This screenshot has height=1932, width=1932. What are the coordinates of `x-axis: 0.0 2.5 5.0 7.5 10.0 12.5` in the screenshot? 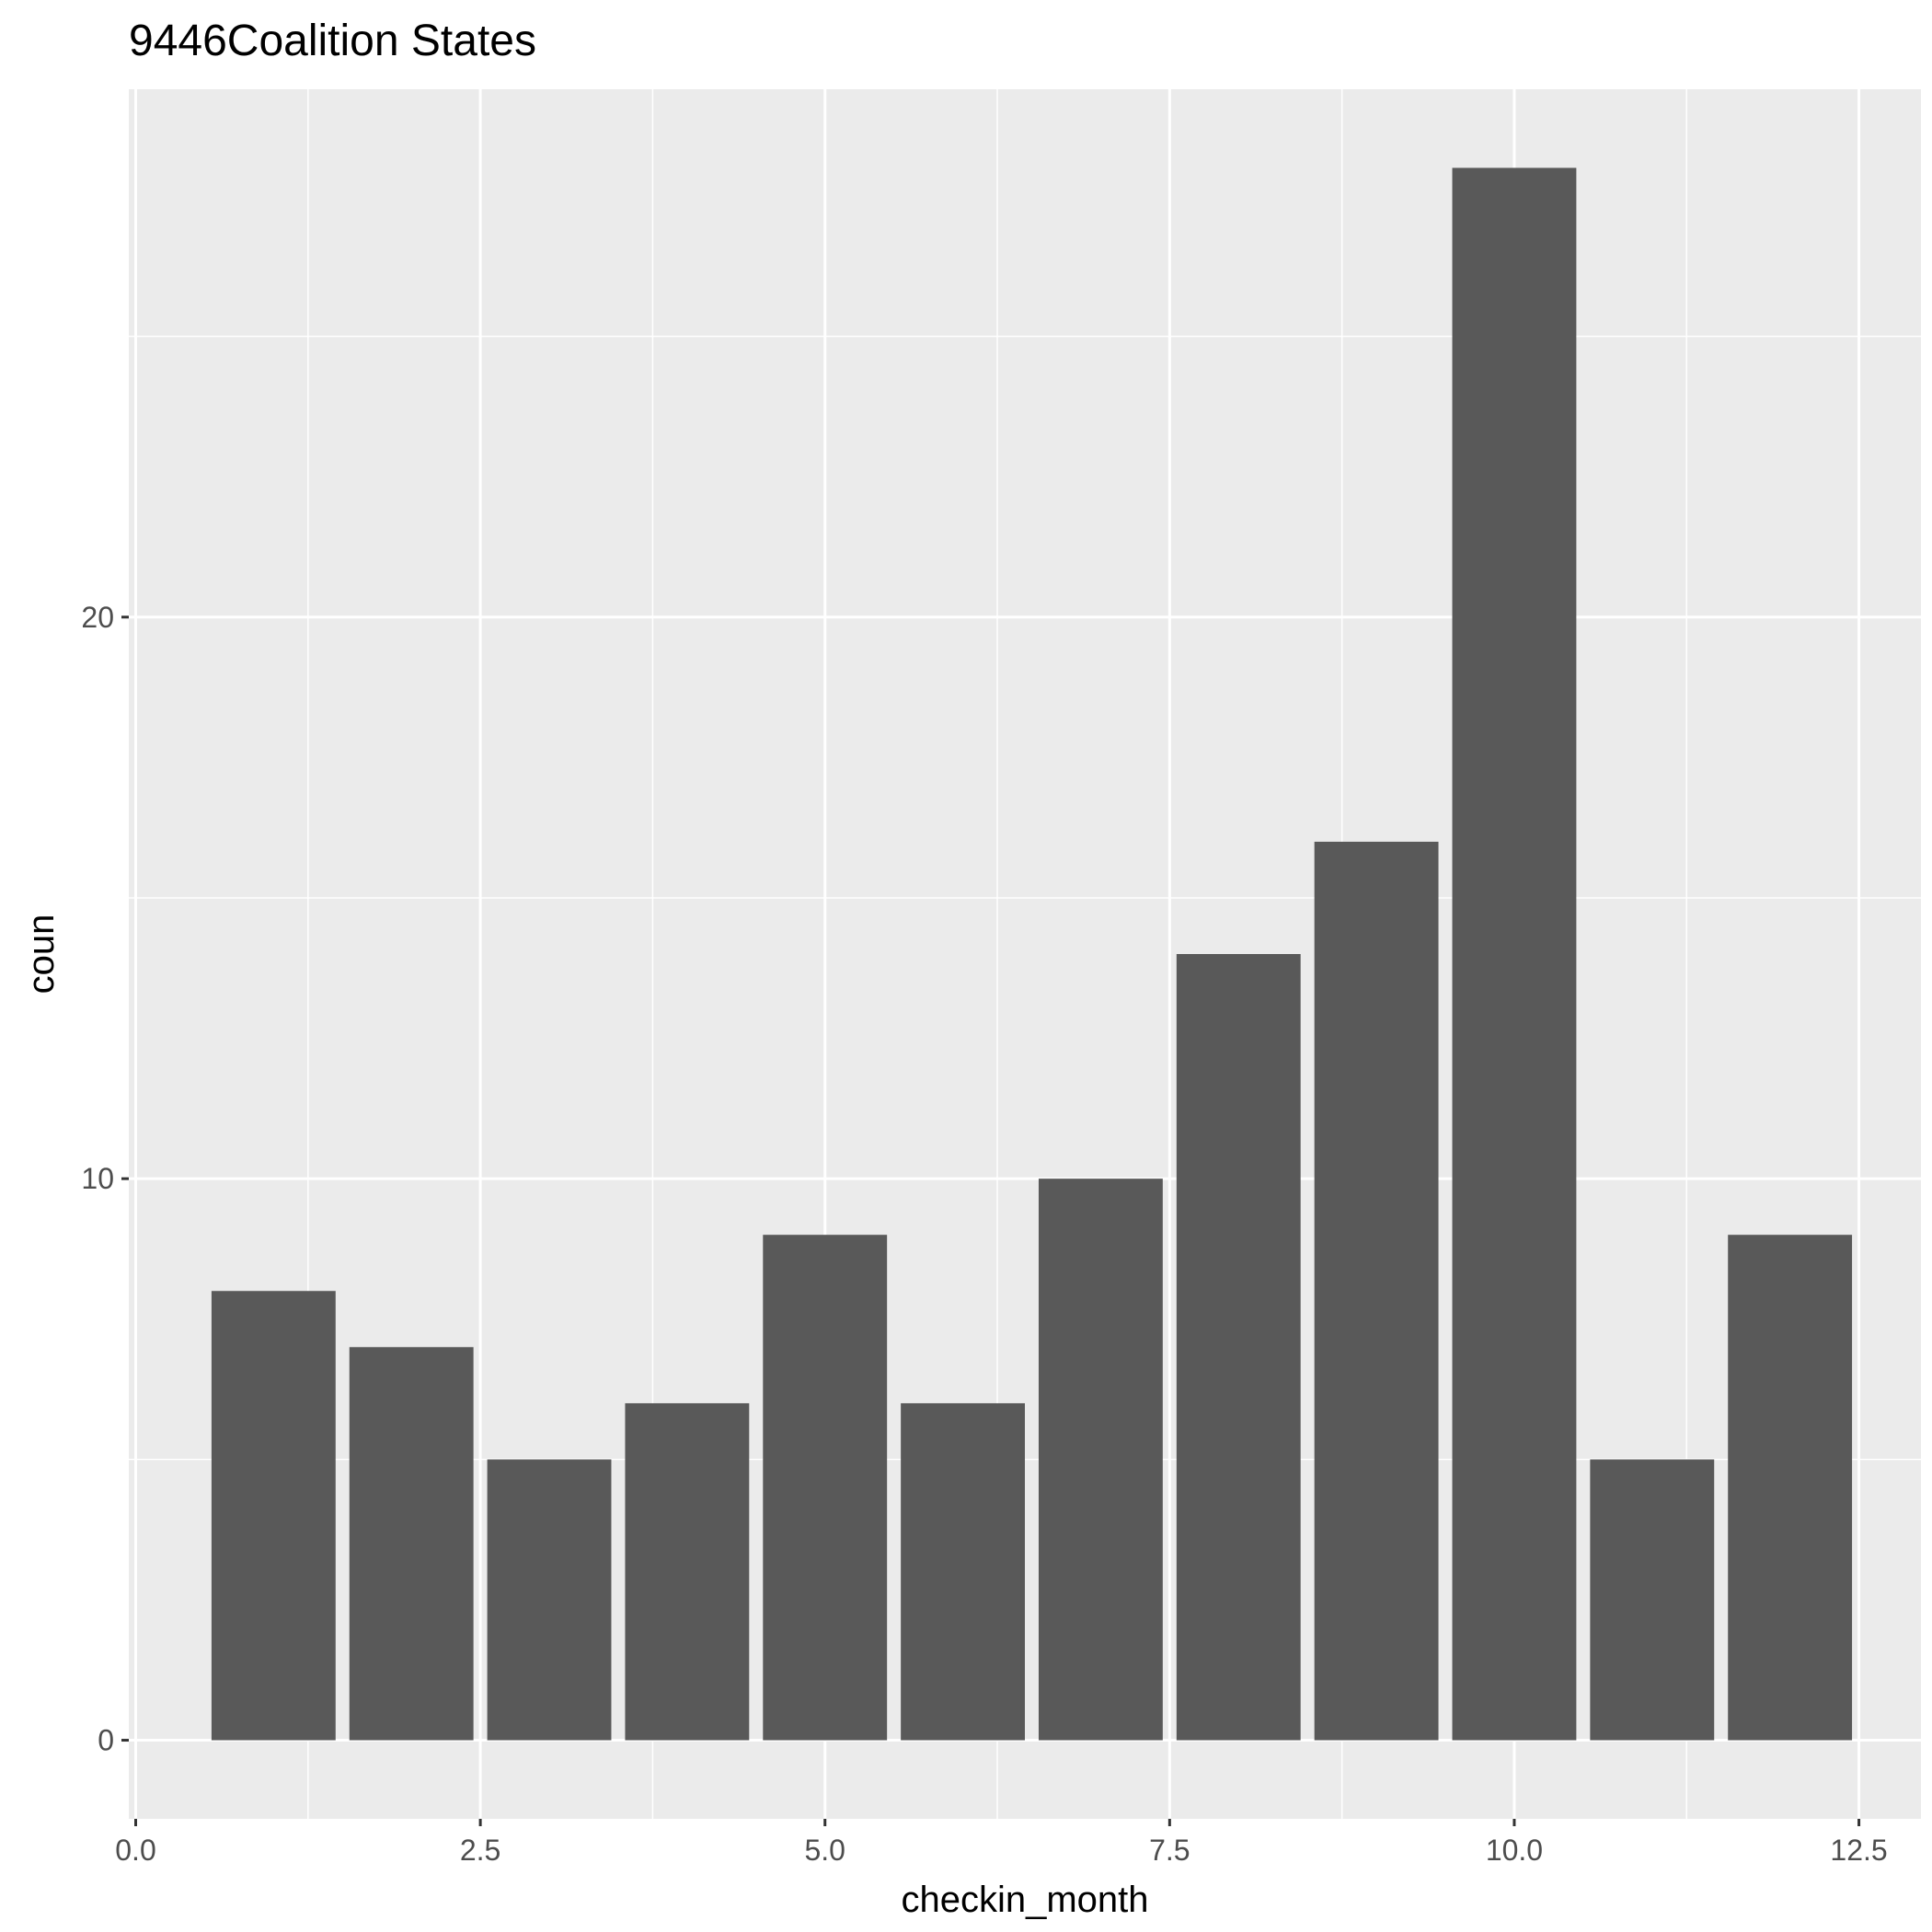 It's located at (1001, 1843).